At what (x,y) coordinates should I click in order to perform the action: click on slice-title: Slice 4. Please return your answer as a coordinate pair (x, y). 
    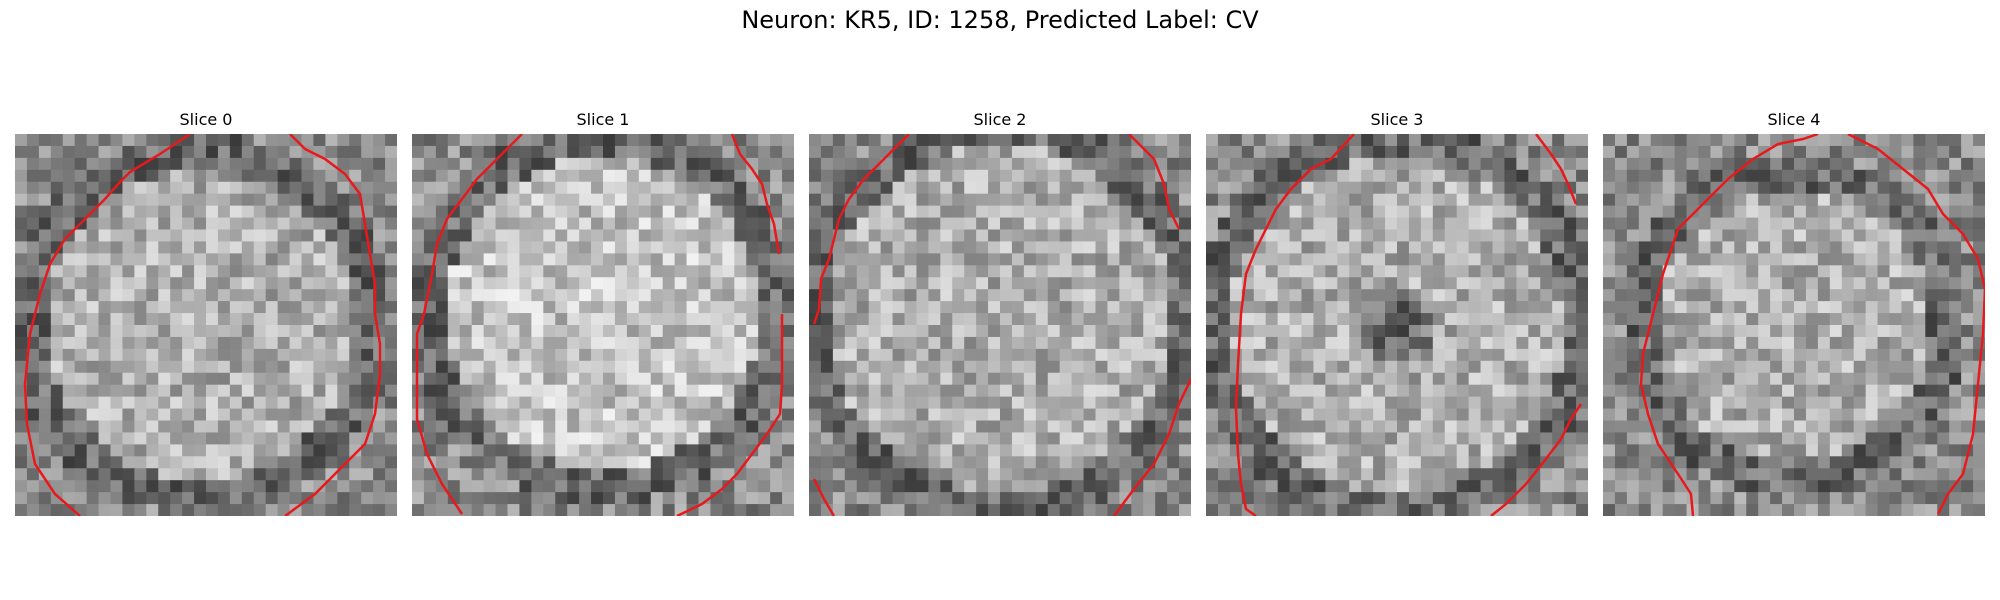
    Looking at the image, I should click on (1794, 119).